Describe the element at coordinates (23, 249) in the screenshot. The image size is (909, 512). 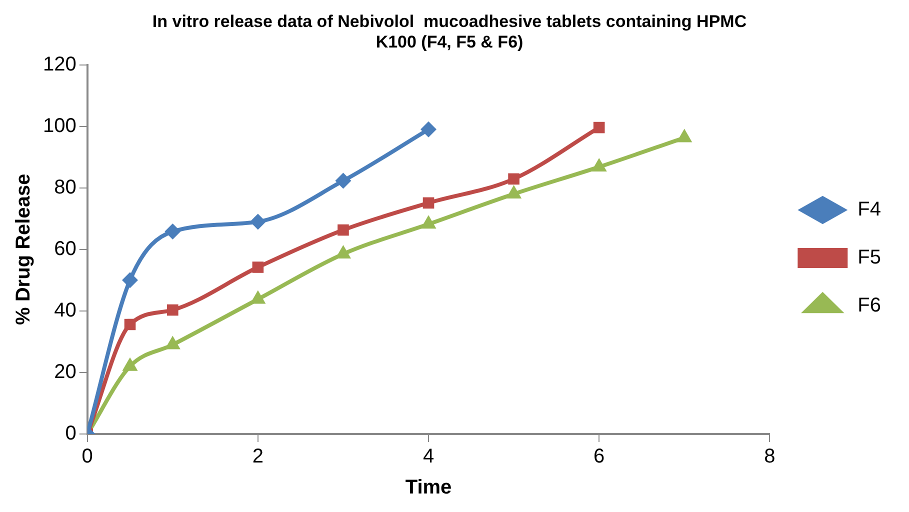
I see `y-axis-title: % Drug Release` at that location.